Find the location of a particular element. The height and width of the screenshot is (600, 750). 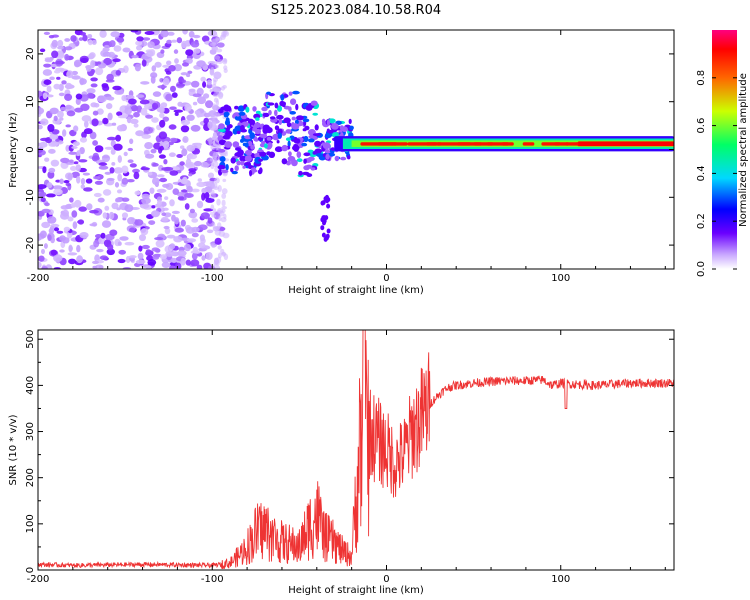

colorbar-label: Normalized spectral amplitude is located at coordinates (743, 150).